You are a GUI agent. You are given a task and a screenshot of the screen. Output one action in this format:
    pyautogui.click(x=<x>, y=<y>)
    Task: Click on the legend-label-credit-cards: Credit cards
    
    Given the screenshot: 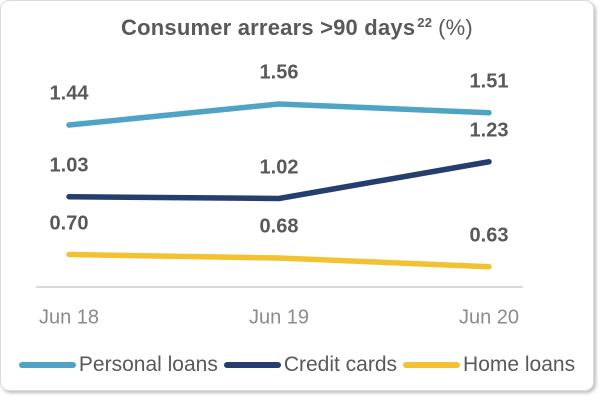 What is the action you would take?
    pyautogui.click(x=340, y=364)
    